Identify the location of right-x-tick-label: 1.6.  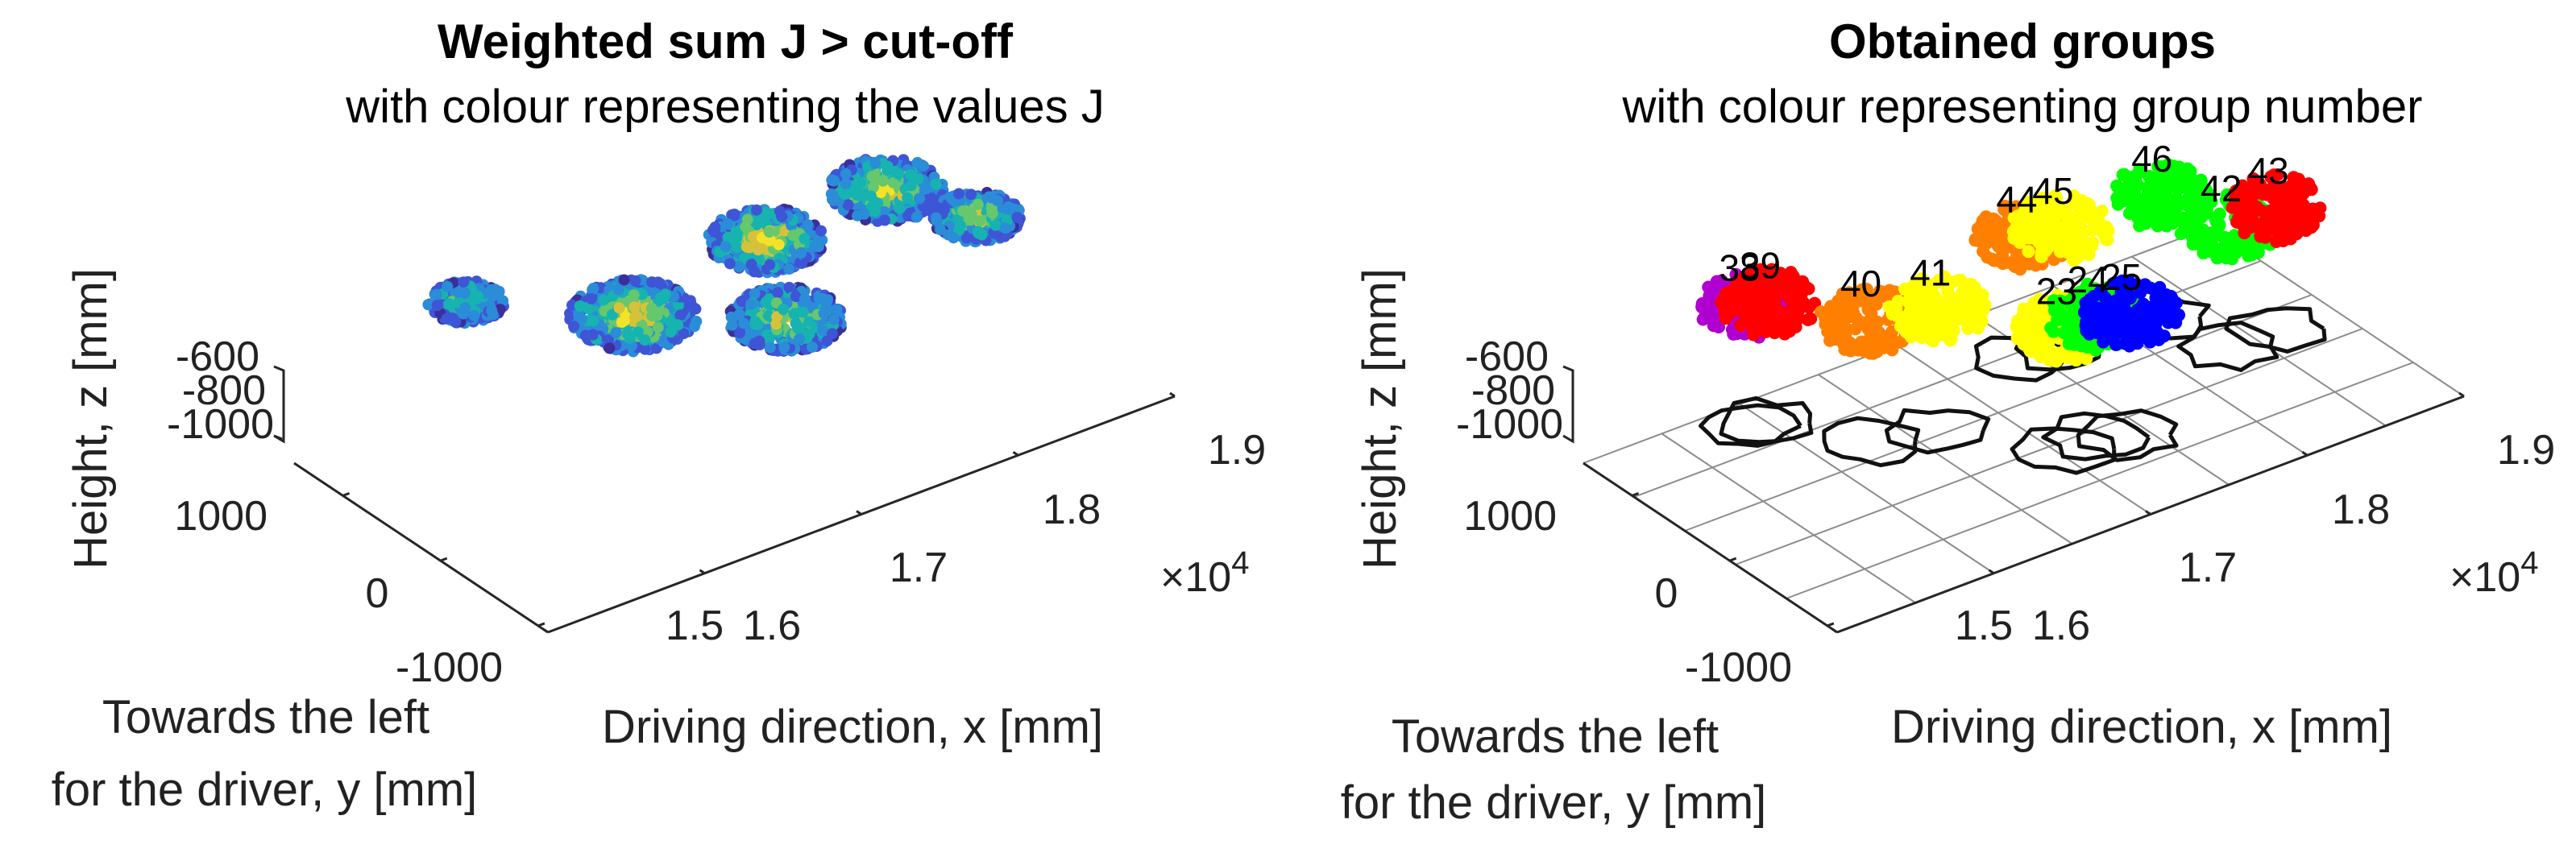
(2061, 625).